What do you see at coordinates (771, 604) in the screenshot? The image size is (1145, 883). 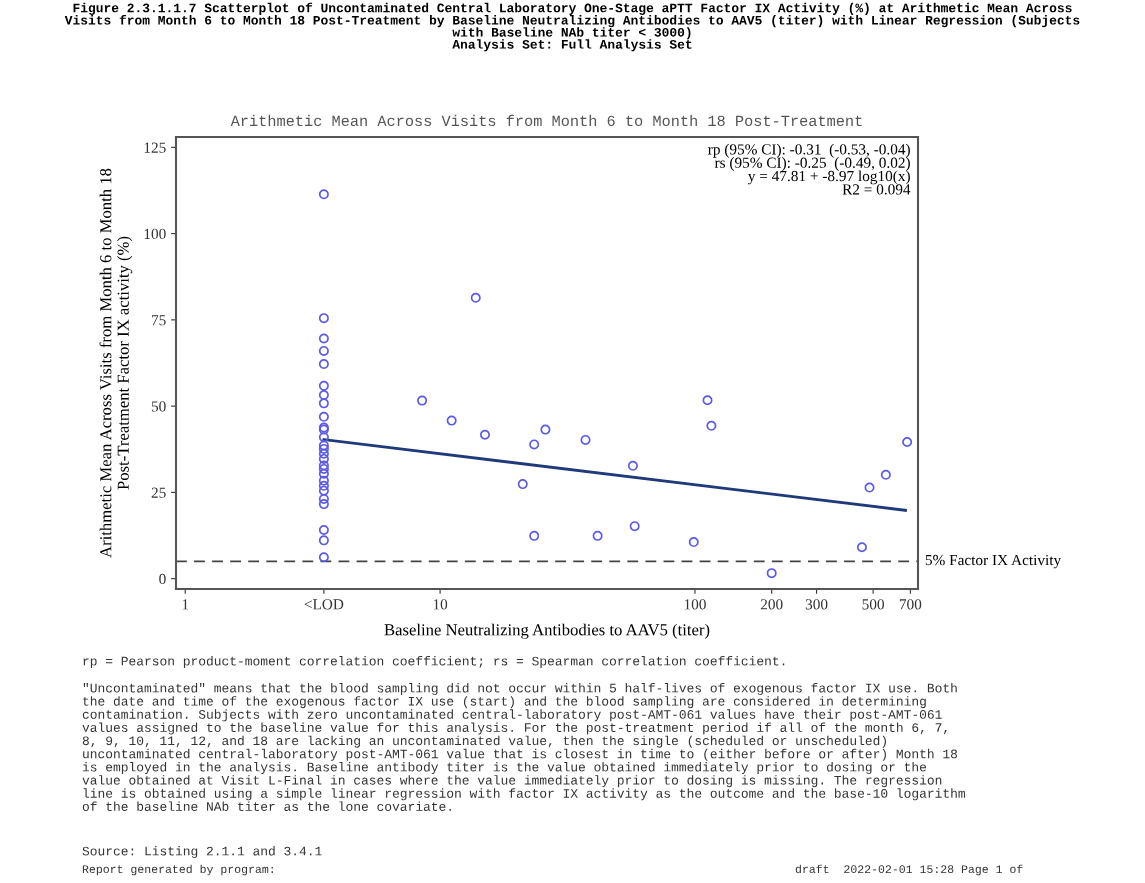 I see `x-tick-label: 200` at bounding box center [771, 604].